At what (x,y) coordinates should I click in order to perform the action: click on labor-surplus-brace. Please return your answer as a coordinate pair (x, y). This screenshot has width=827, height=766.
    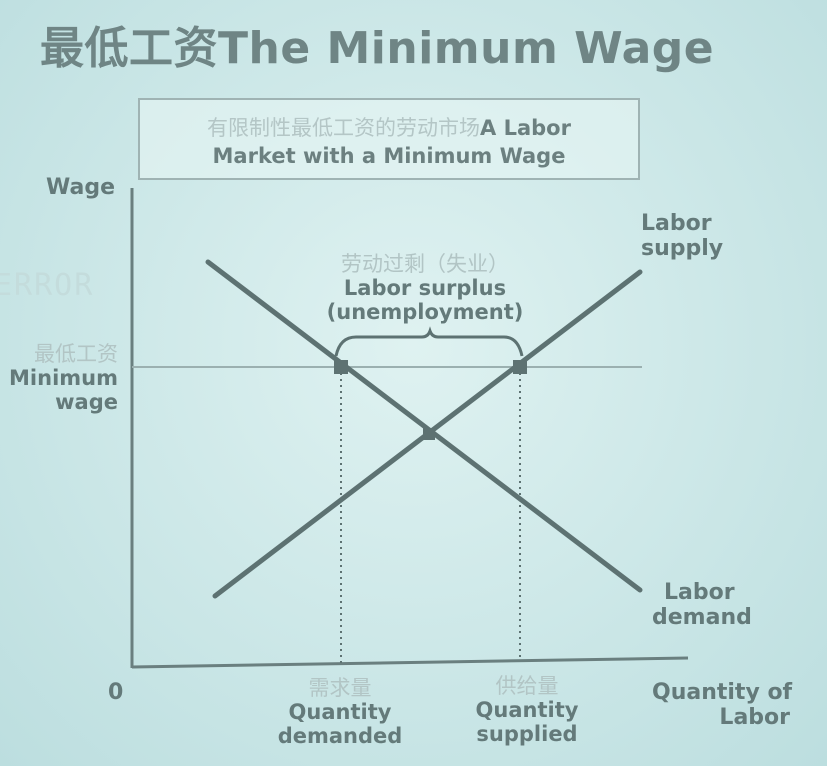
    Looking at the image, I should click on (429, 341).